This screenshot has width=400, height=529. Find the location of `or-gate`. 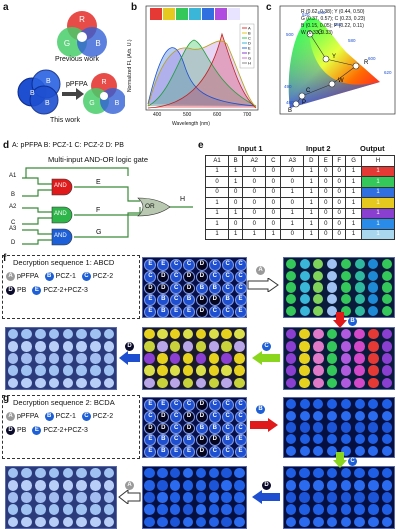

or-gate is located at coordinates (154, 207).